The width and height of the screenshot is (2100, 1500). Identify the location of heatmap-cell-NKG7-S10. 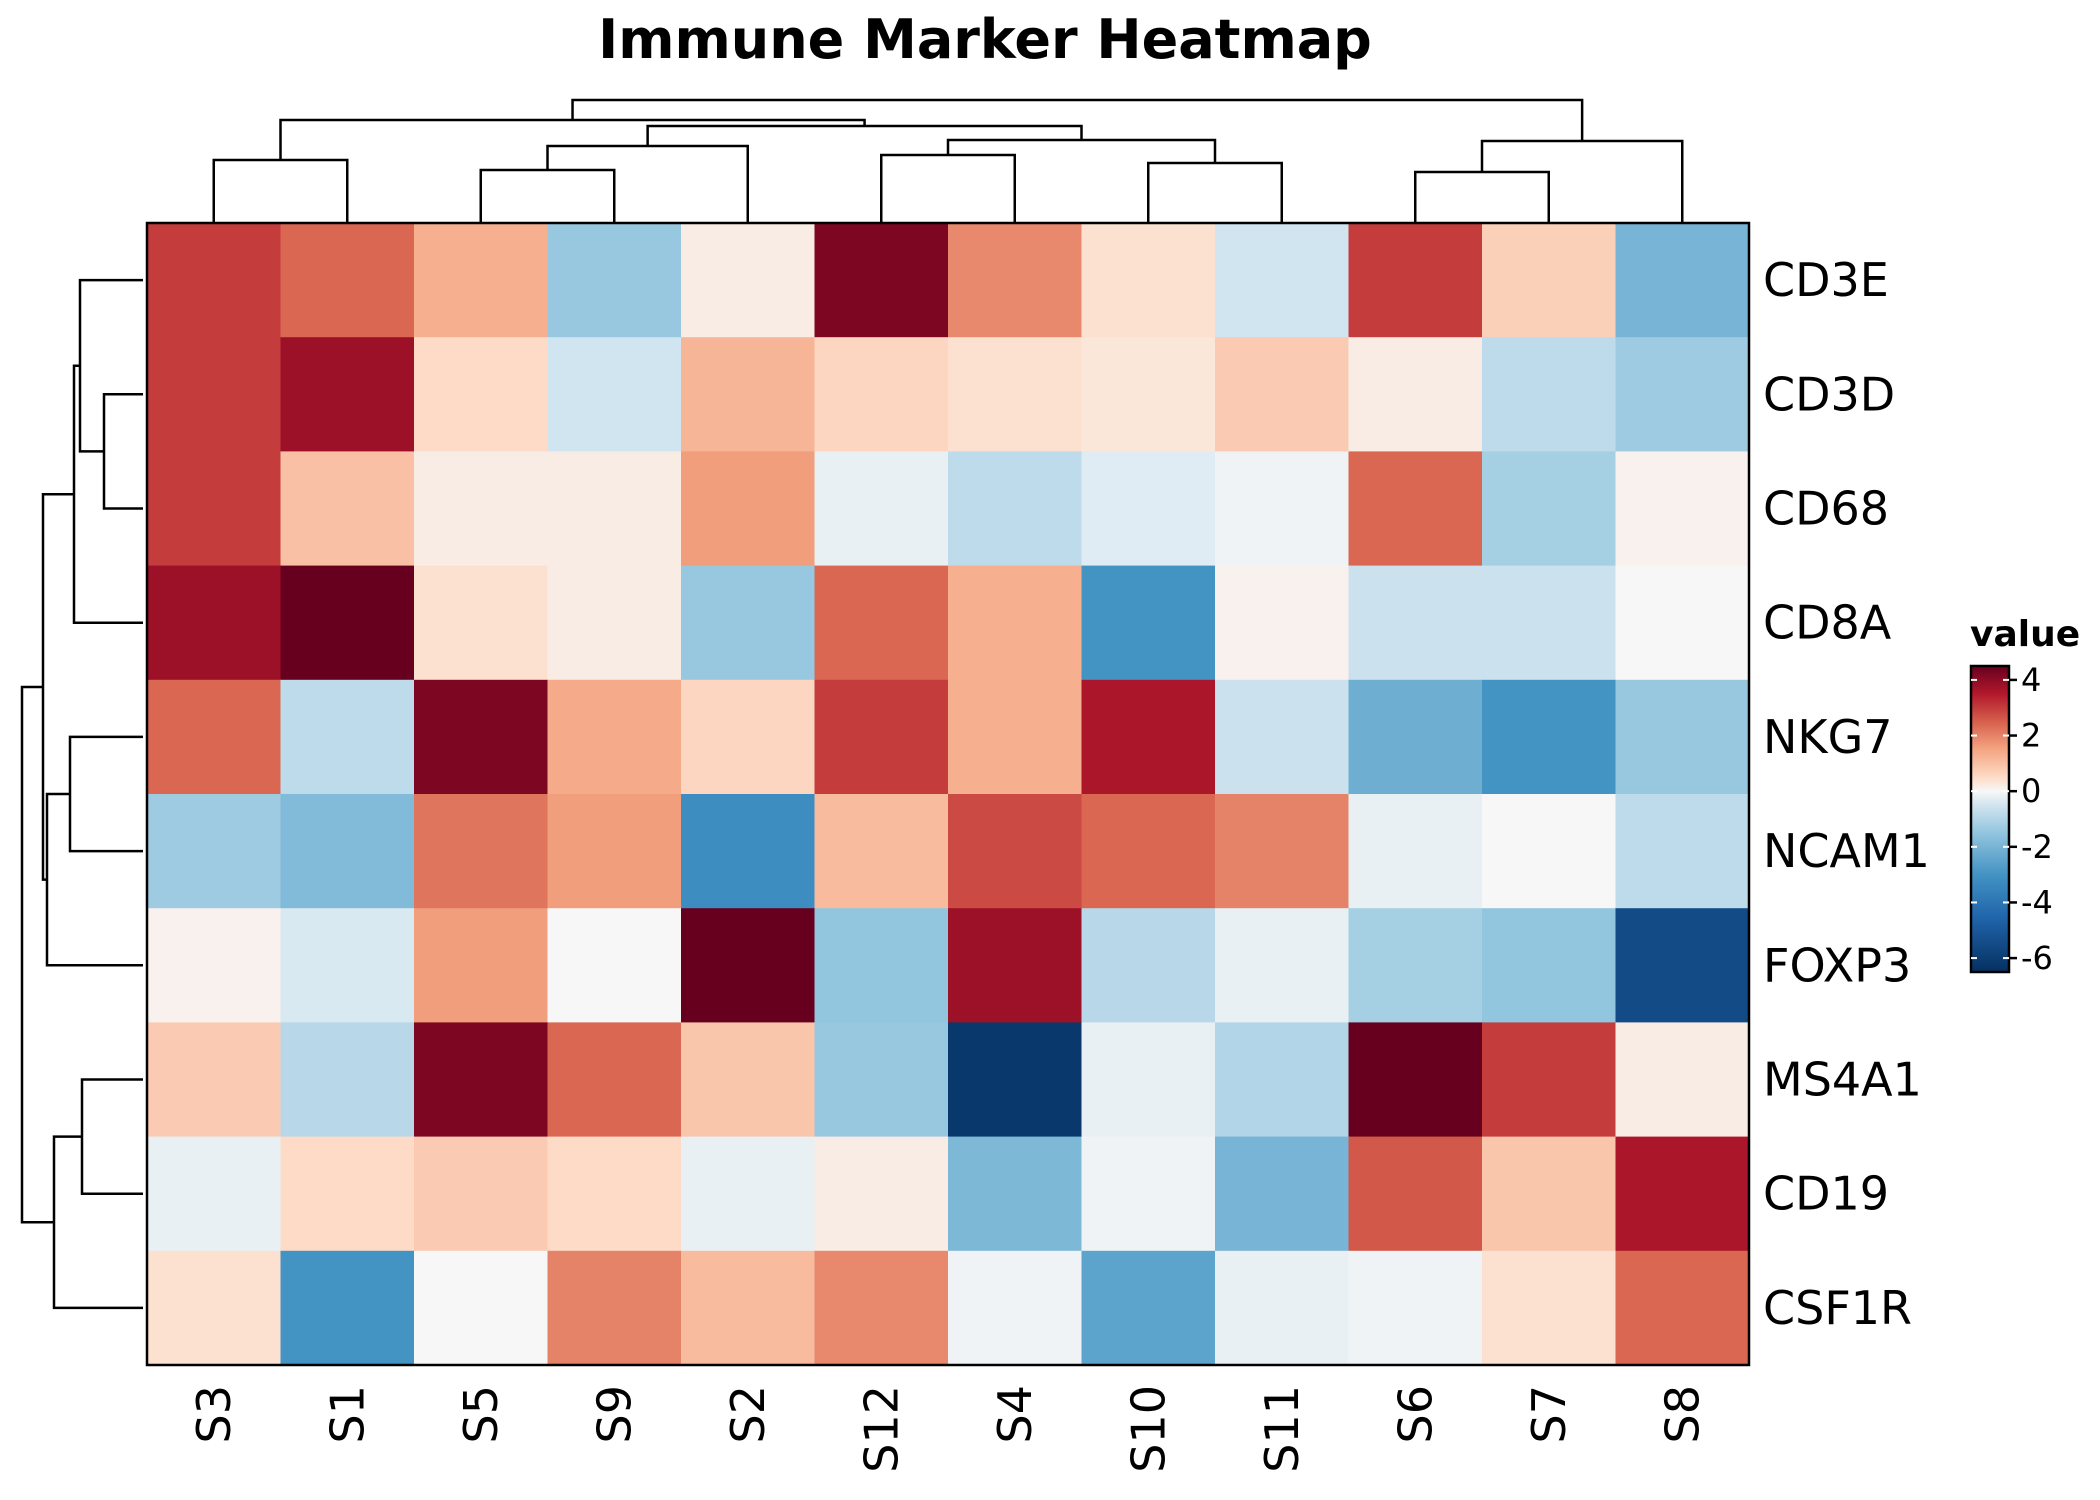
(1148, 737).